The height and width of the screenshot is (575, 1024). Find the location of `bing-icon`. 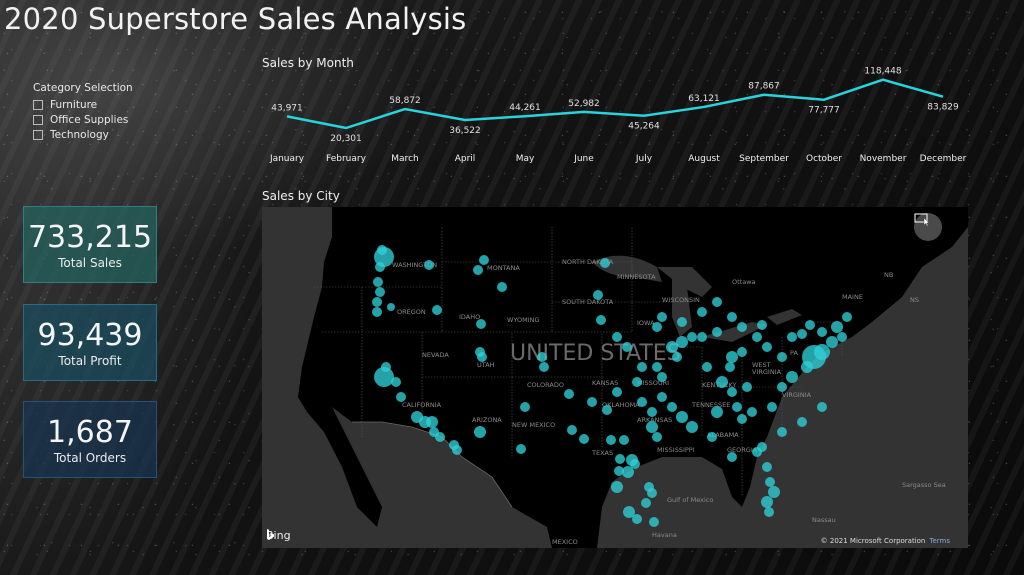

bing-icon is located at coordinates (270, 534).